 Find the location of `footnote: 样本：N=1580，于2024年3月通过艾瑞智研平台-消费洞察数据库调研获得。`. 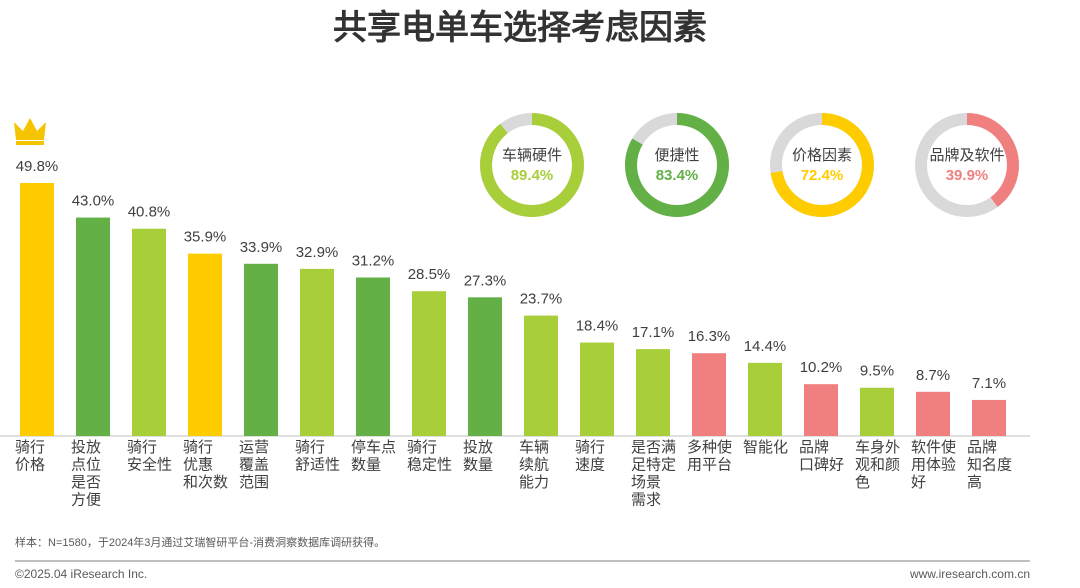

footnote: 样本：N=1580，于2024年3月通过艾瑞智研平台-消费洞察数据库调研获得。 is located at coordinates (200, 542).